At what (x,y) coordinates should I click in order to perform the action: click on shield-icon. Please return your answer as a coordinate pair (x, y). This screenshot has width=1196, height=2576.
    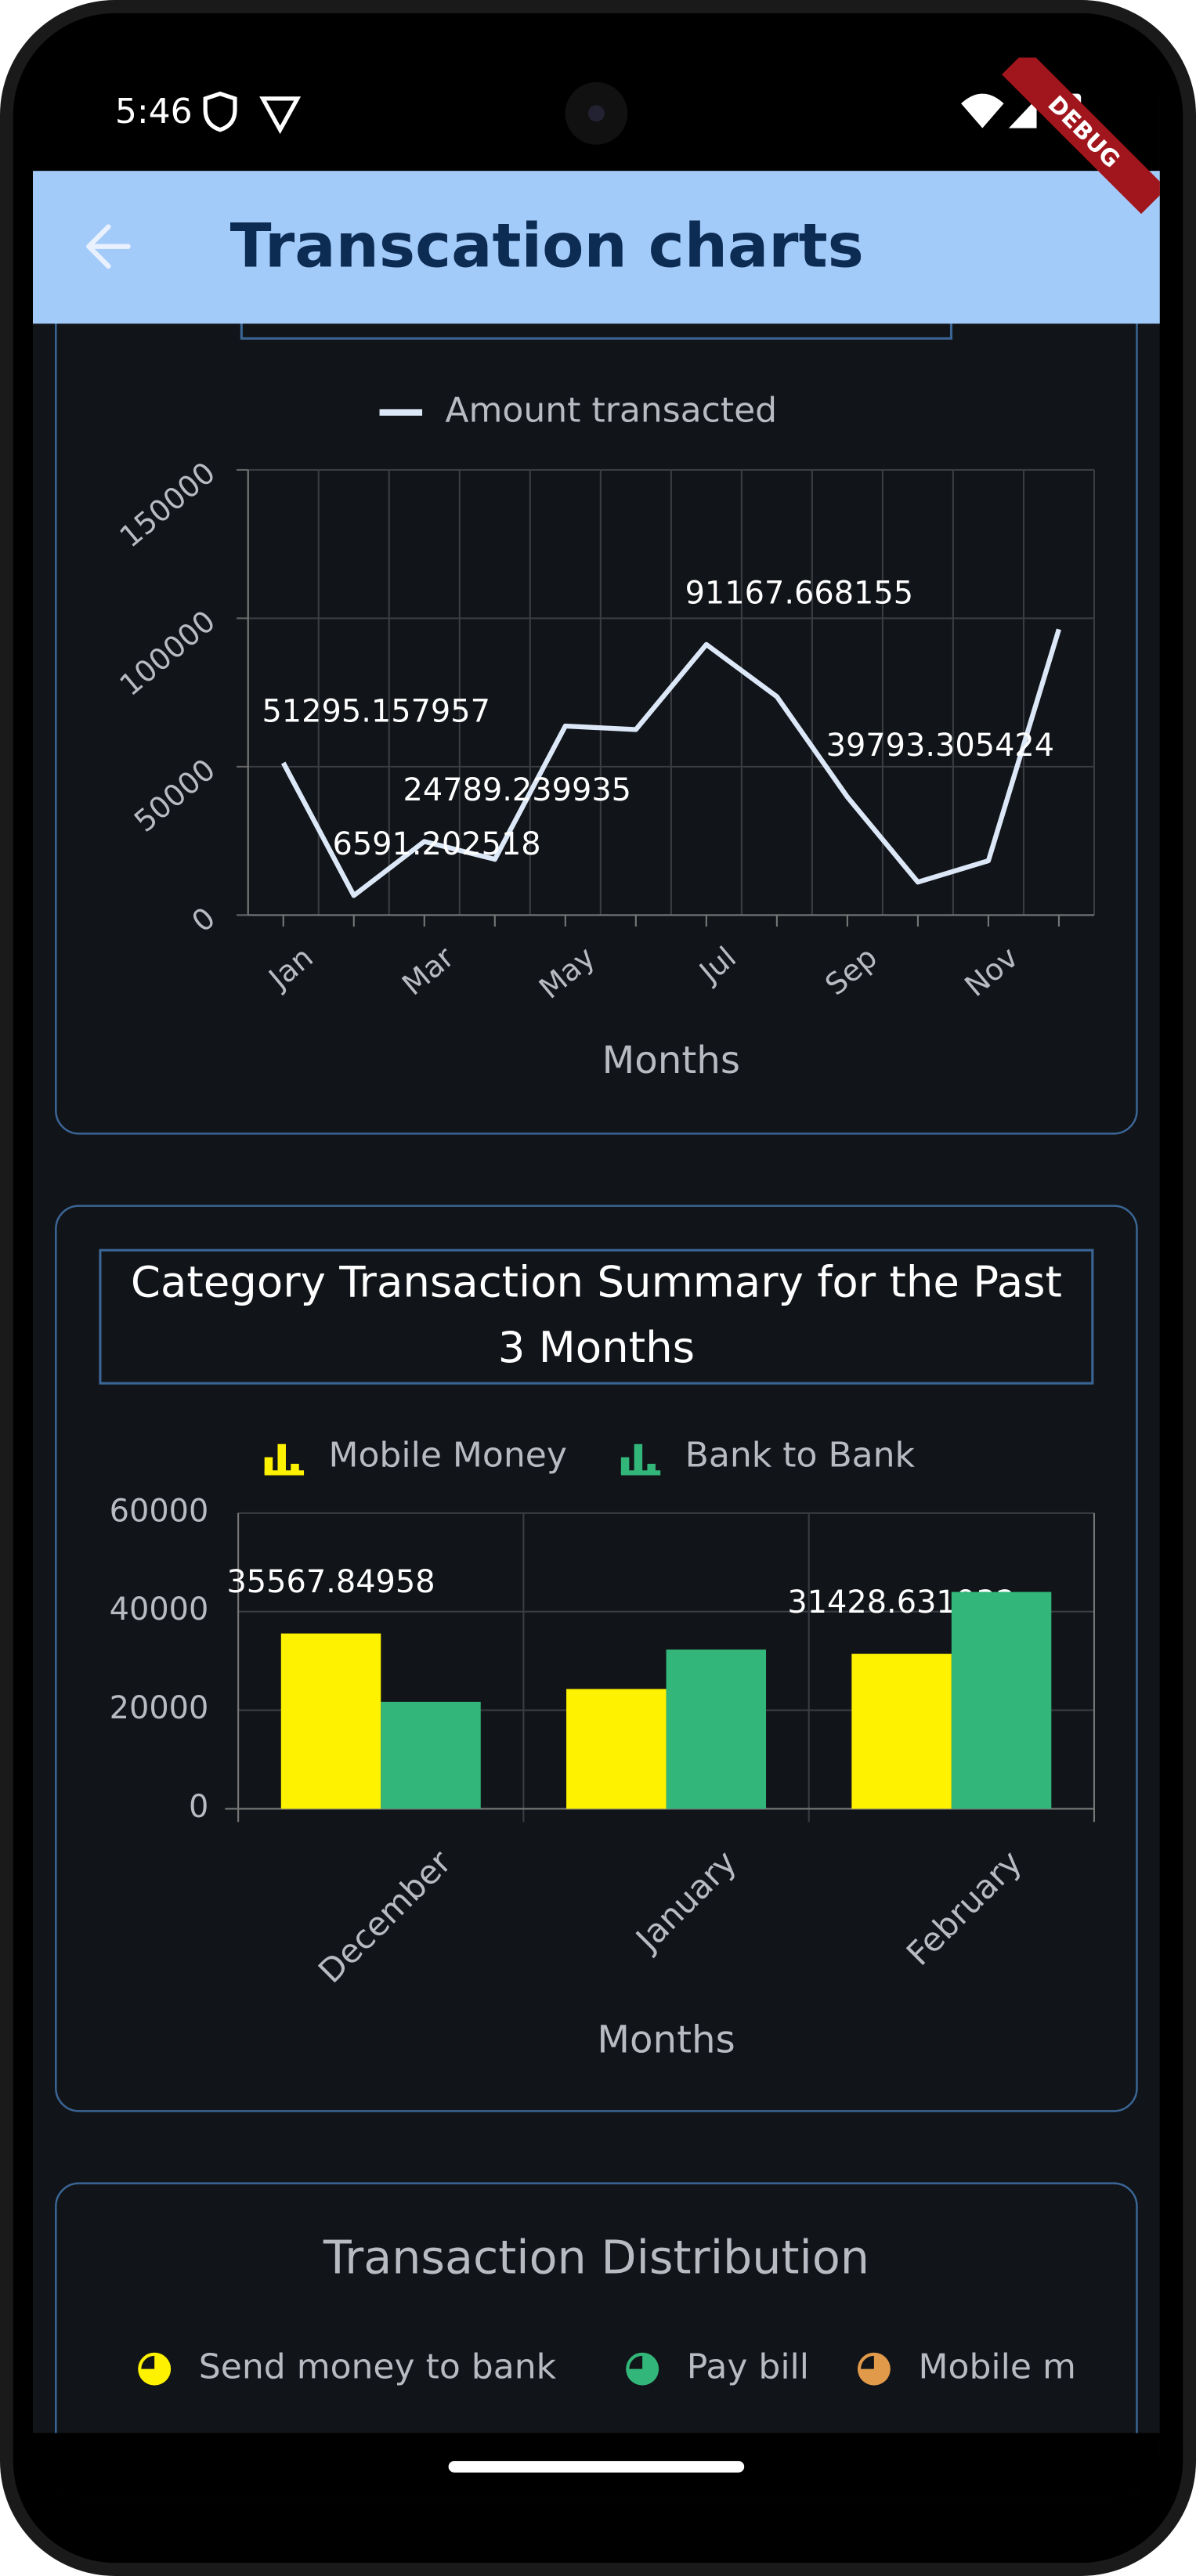
    Looking at the image, I should click on (220, 111).